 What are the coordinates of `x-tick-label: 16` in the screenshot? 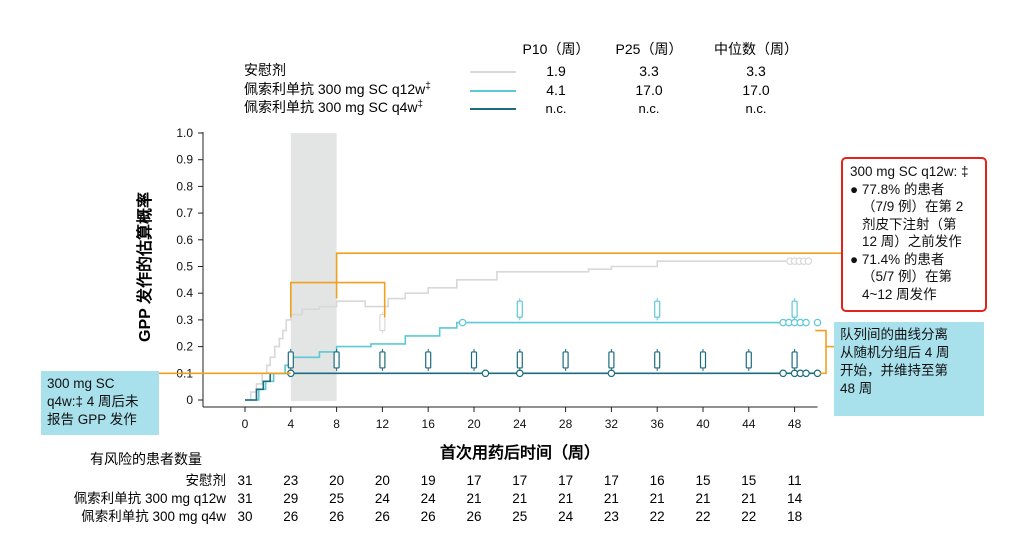 It's located at (429, 424).